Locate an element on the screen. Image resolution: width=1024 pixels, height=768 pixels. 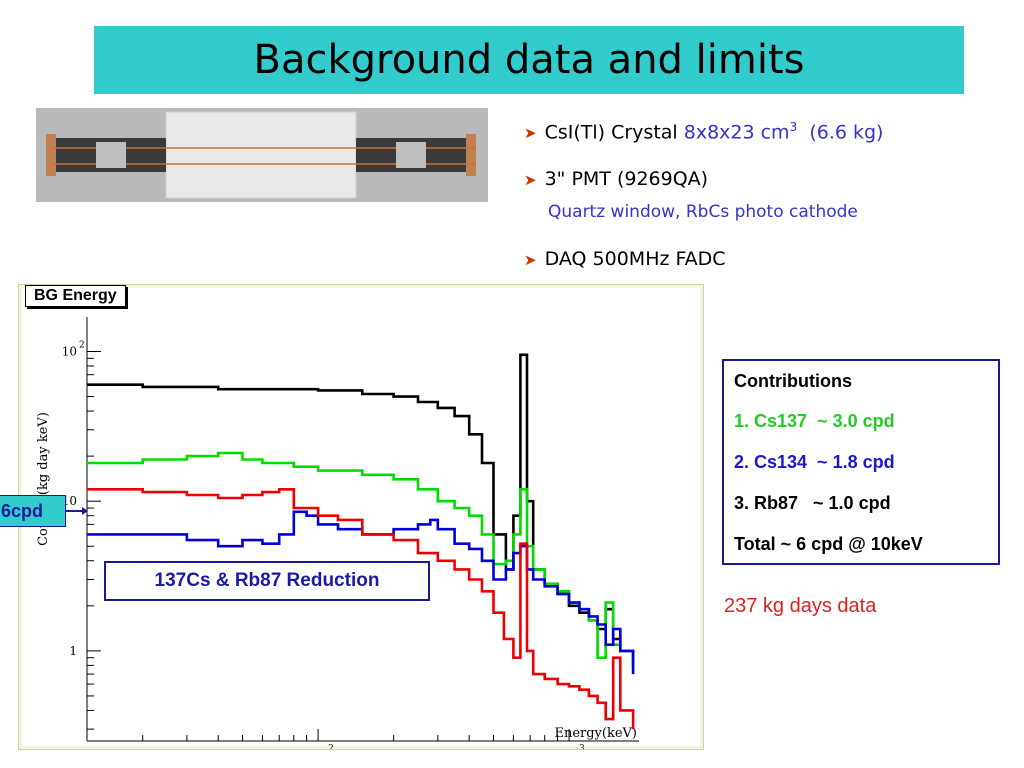
crystal-label: CsI(Tl) Crystal is located at coordinates (614, 132).